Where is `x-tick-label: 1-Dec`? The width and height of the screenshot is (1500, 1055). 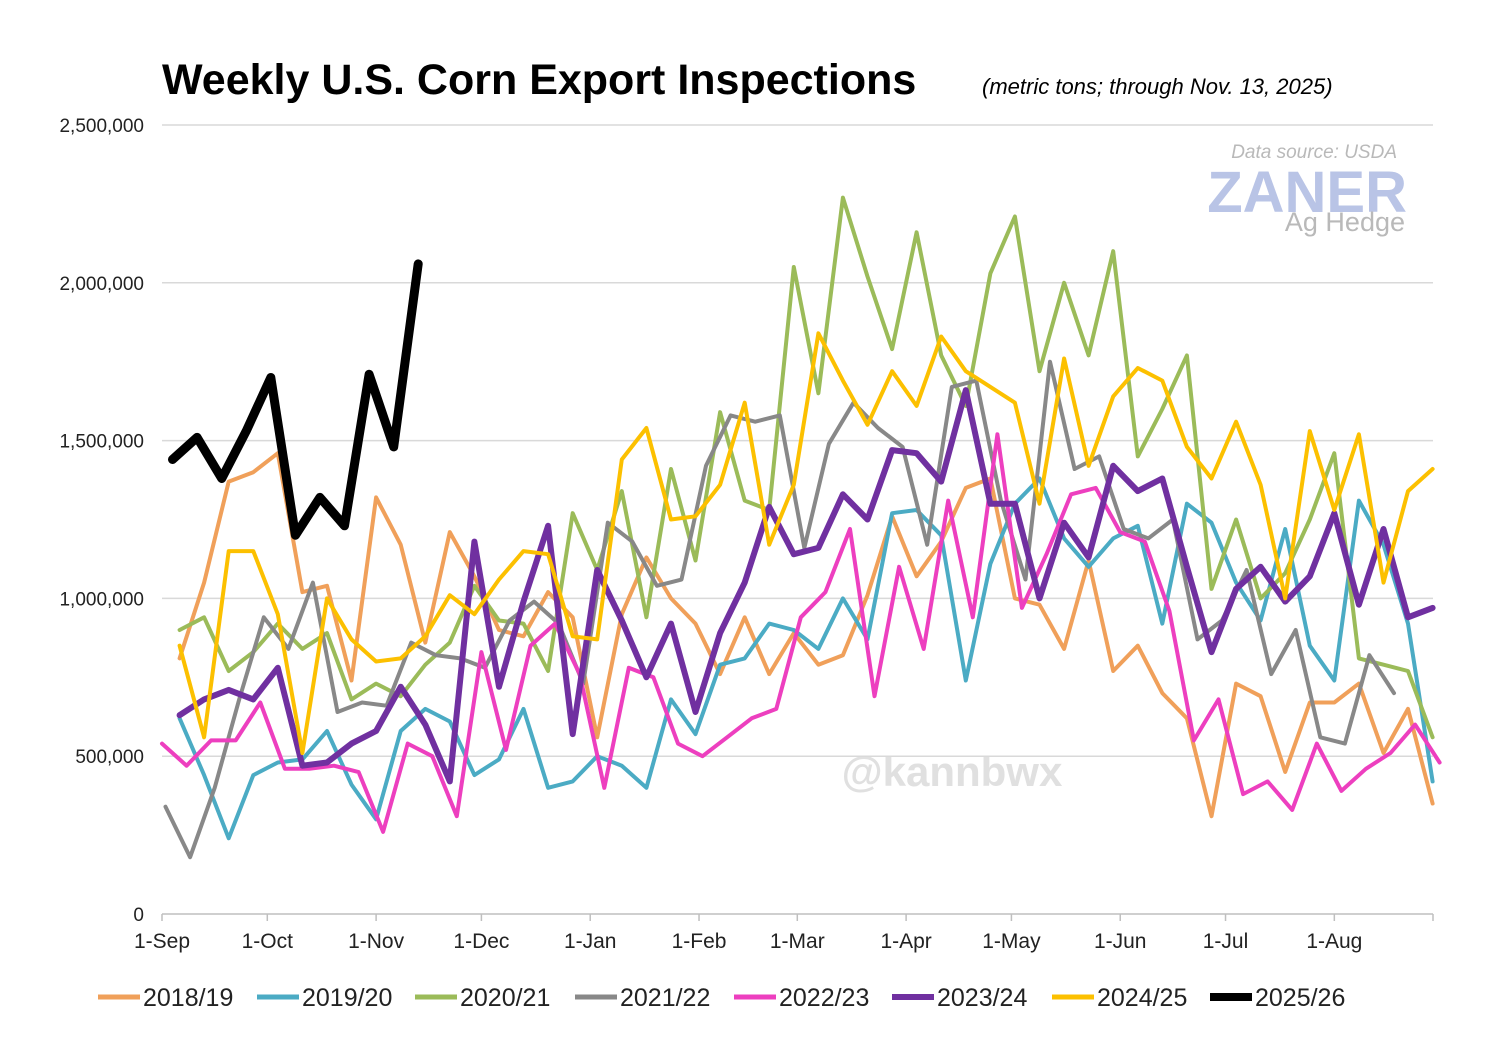
x-tick-label: 1-Dec is located at coordinates (481, 941).